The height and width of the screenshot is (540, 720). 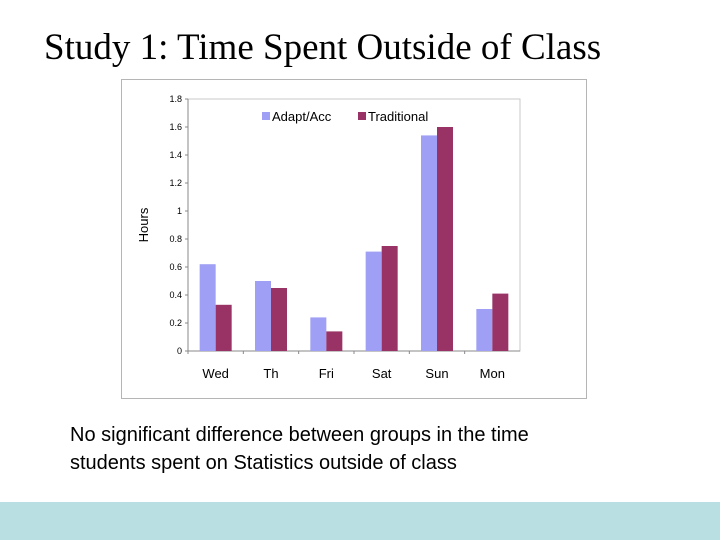 I want to click on legend-label-traditional: Traditional, so click(x=398, y=116).